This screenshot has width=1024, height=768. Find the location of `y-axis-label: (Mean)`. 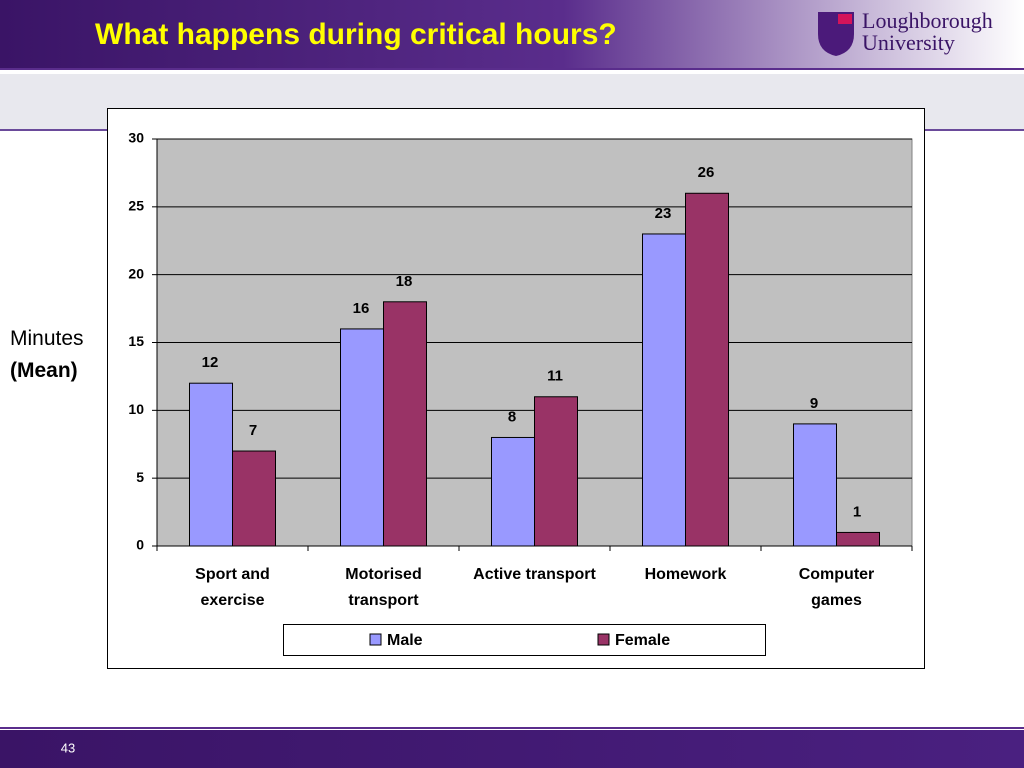

y-axis-label: (Mean) is located at coordinates (44, 370).